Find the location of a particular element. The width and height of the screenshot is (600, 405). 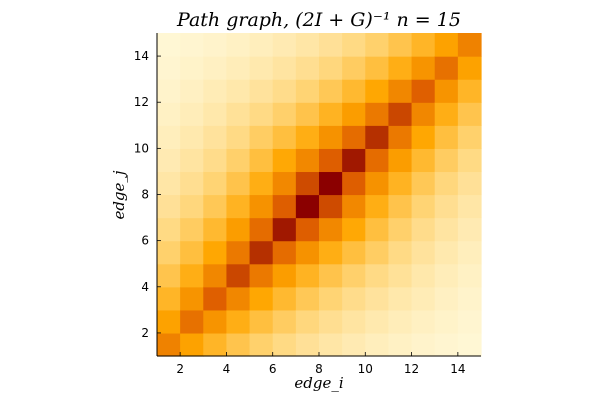

y-tick-label: 6 is located at coordinates (145, 241).